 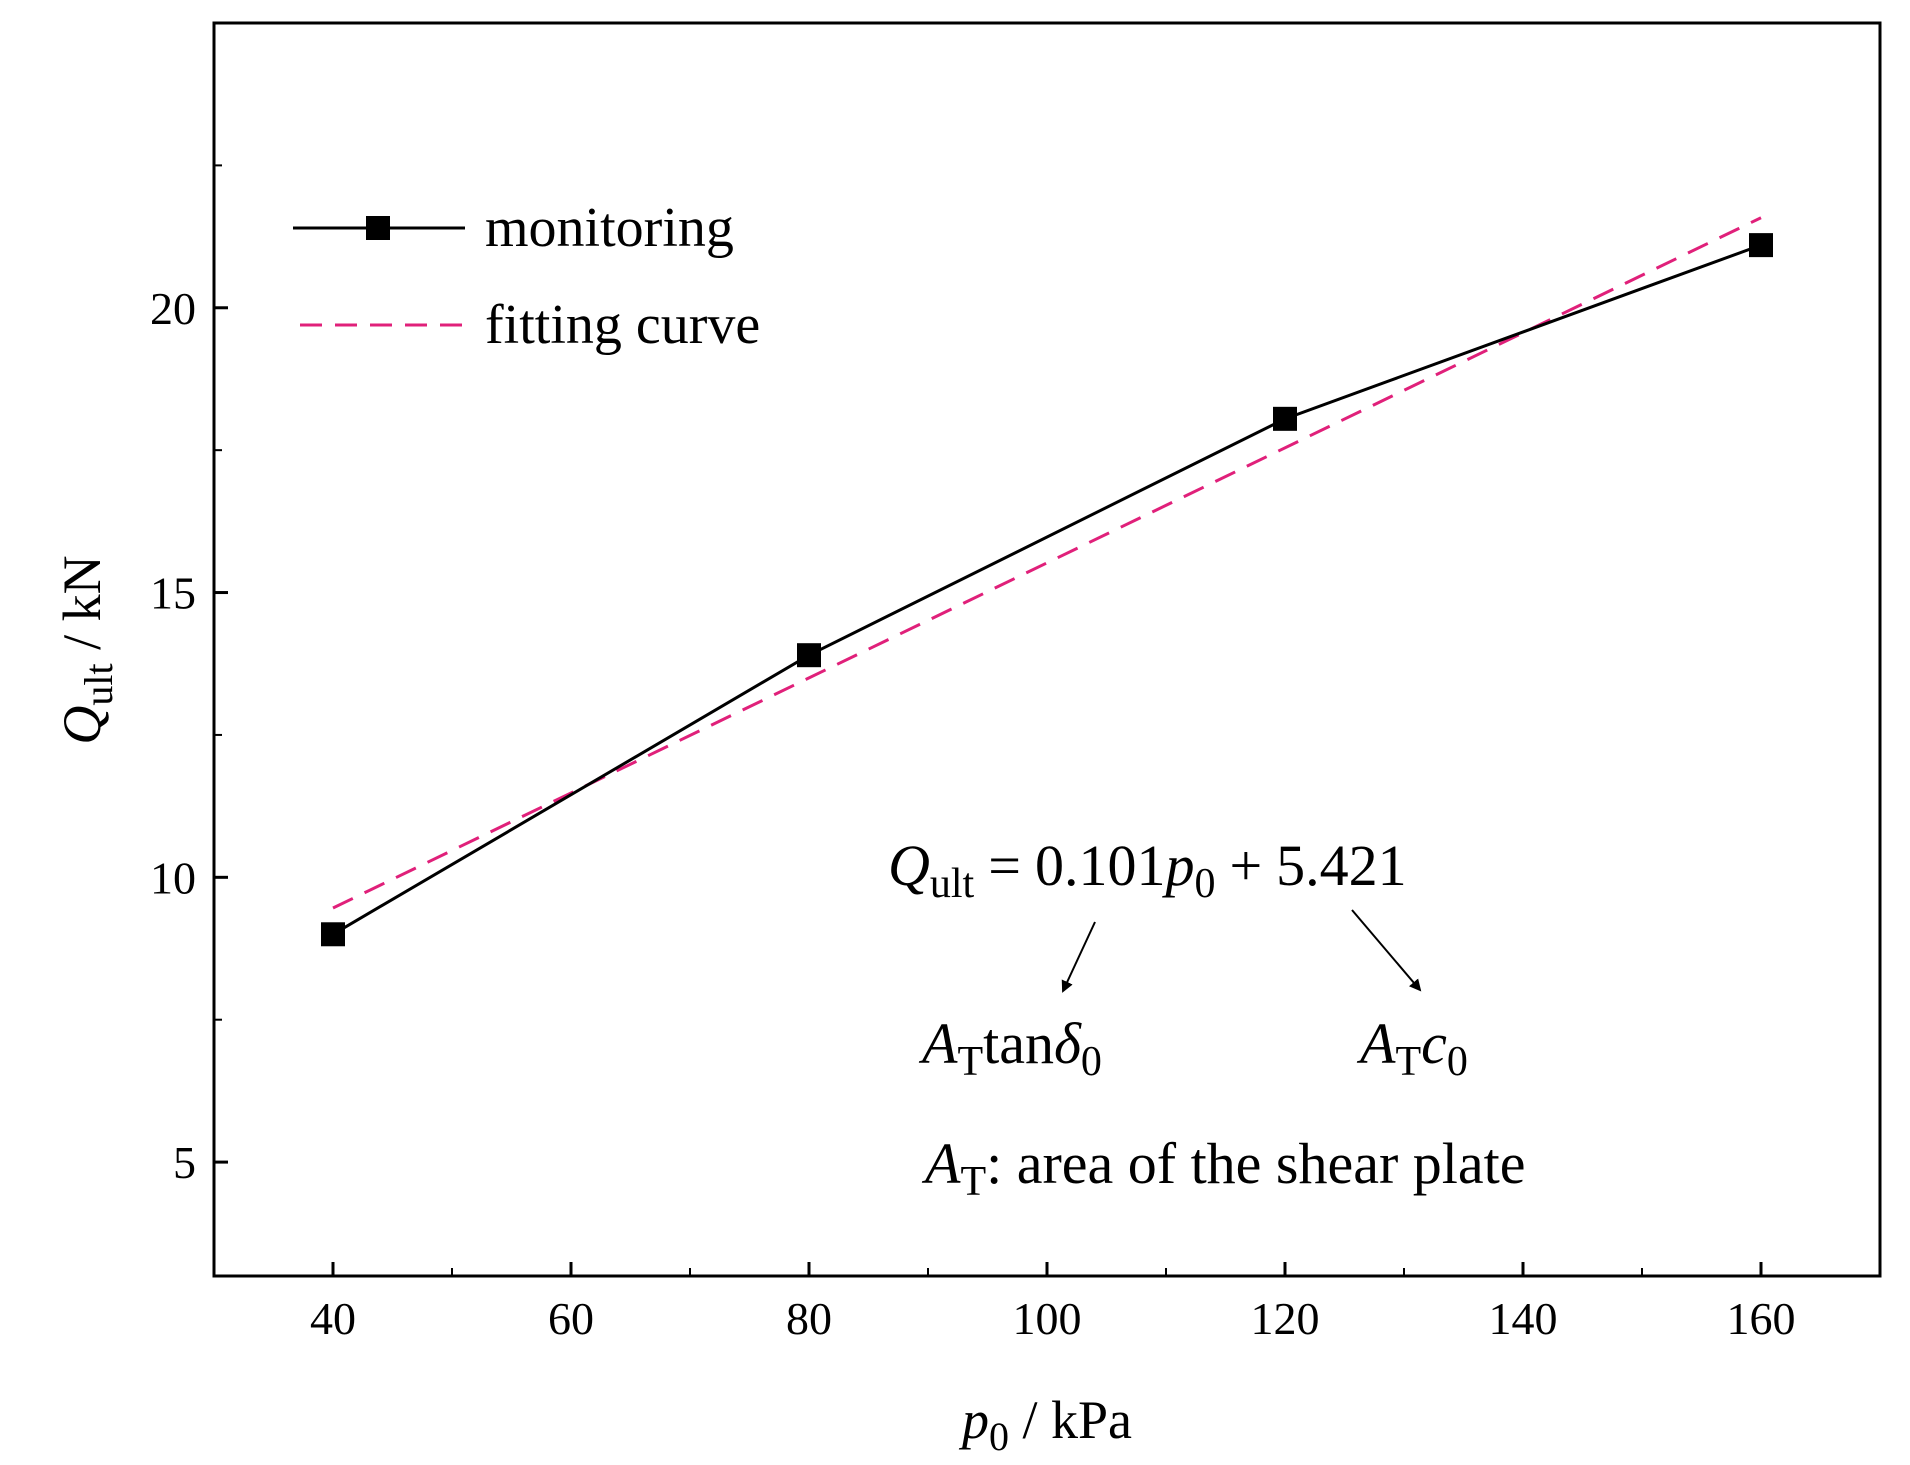 What do you see at coordinates (189, 676) in the screenshot?
I see `y-axis-ticks: 5 10 15 20` at bounding box center [189, 676].